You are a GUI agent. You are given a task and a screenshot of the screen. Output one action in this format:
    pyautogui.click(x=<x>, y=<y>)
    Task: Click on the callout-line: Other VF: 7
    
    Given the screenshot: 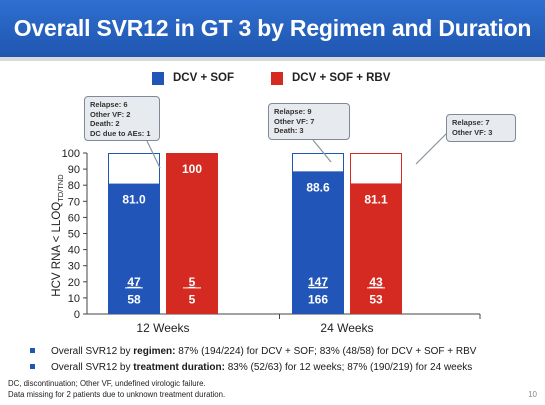 What is the action you would take?
    pyautogui.click(x=294, y=121)
    